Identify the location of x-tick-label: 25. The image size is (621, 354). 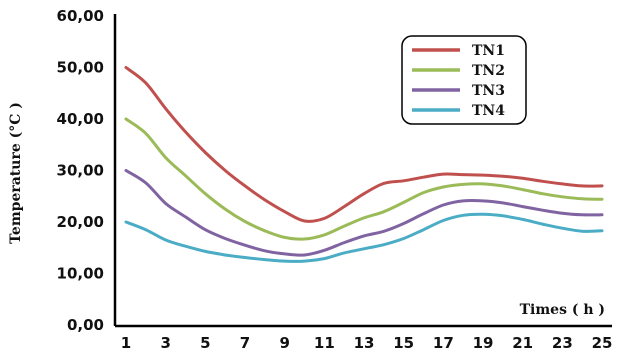
(602, 343).